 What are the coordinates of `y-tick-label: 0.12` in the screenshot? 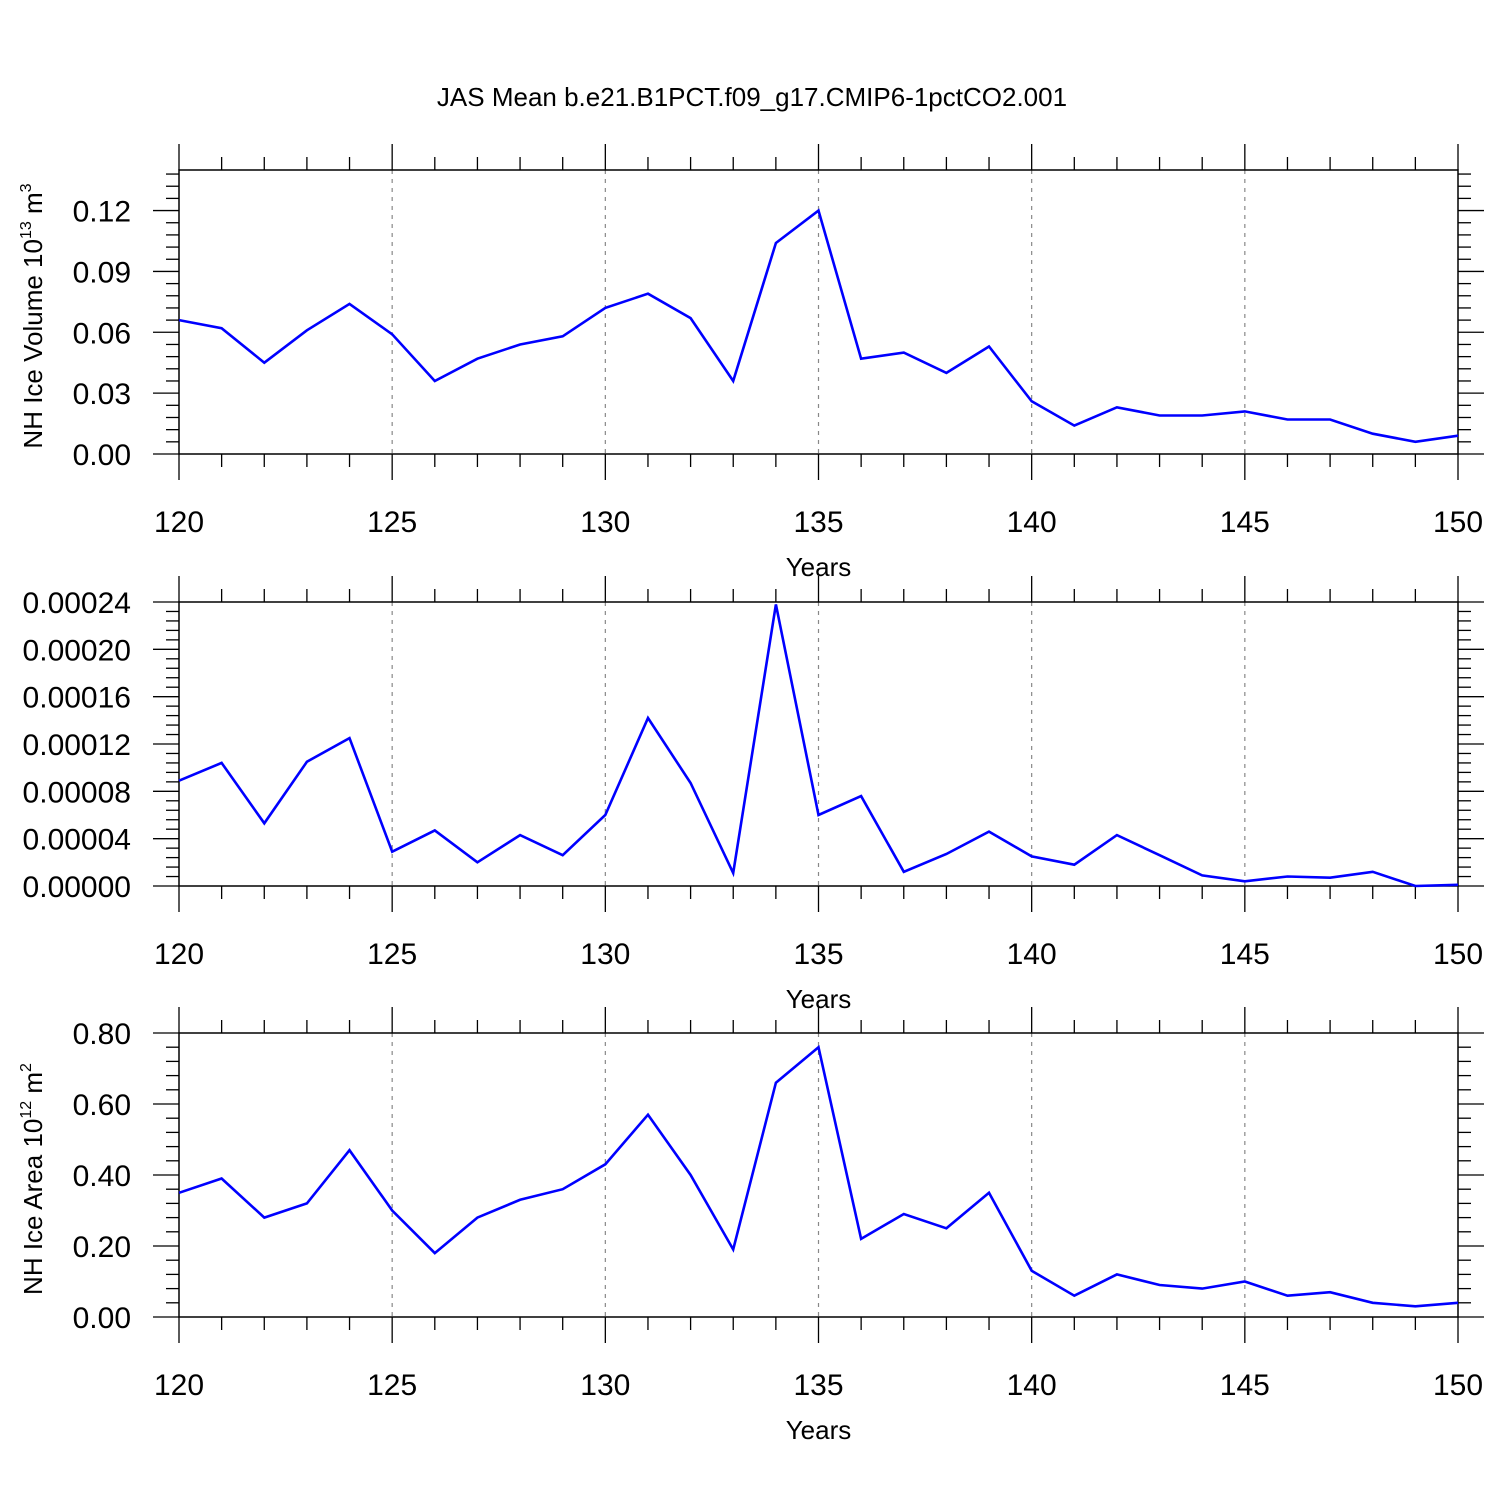 It's located at (102, 212).